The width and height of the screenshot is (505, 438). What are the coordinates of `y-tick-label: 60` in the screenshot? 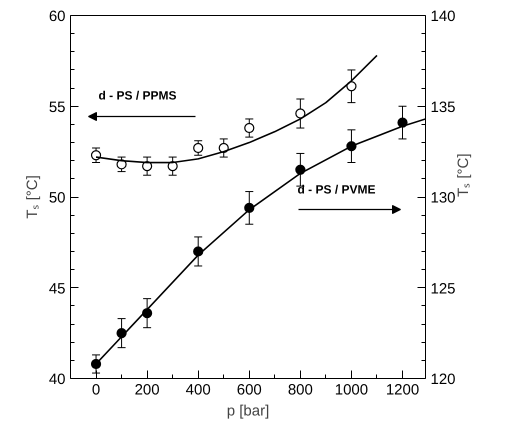 It's located at (57, 16).